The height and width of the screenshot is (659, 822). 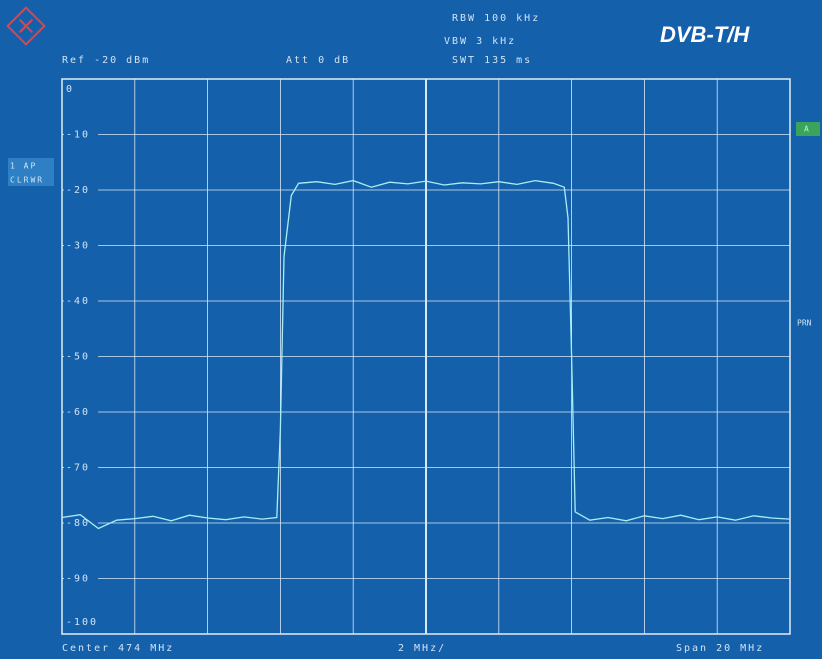 I want to click on y-tick-label: -40, so click(x=78, y=301).